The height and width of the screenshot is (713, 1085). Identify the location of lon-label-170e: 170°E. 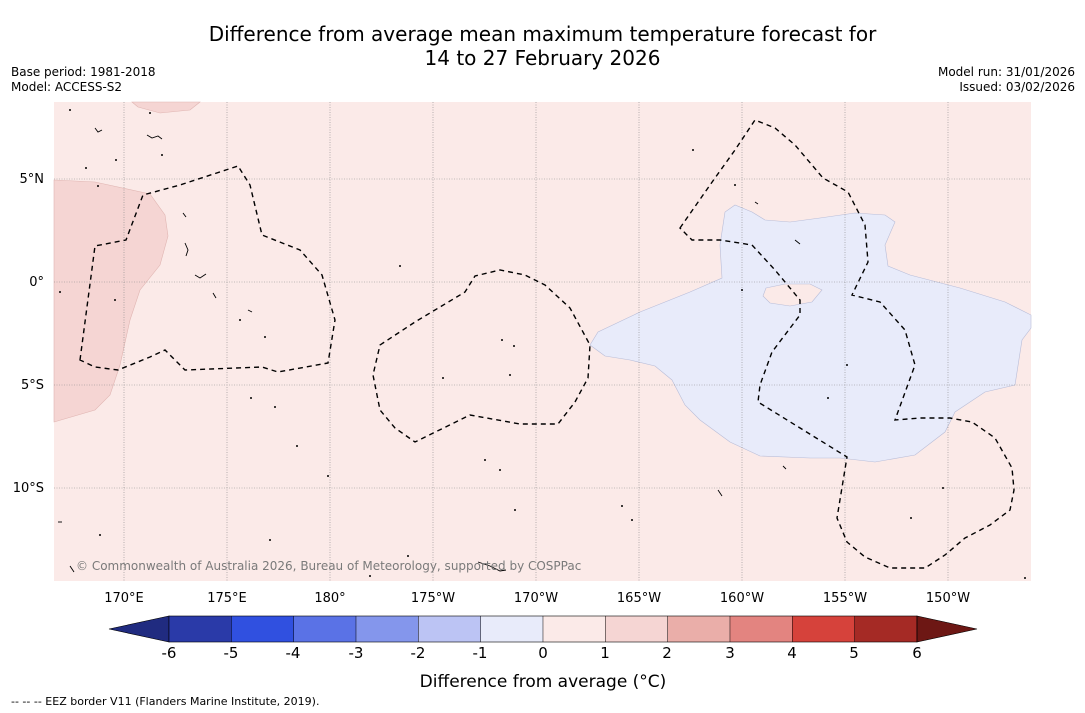
(124, 598).